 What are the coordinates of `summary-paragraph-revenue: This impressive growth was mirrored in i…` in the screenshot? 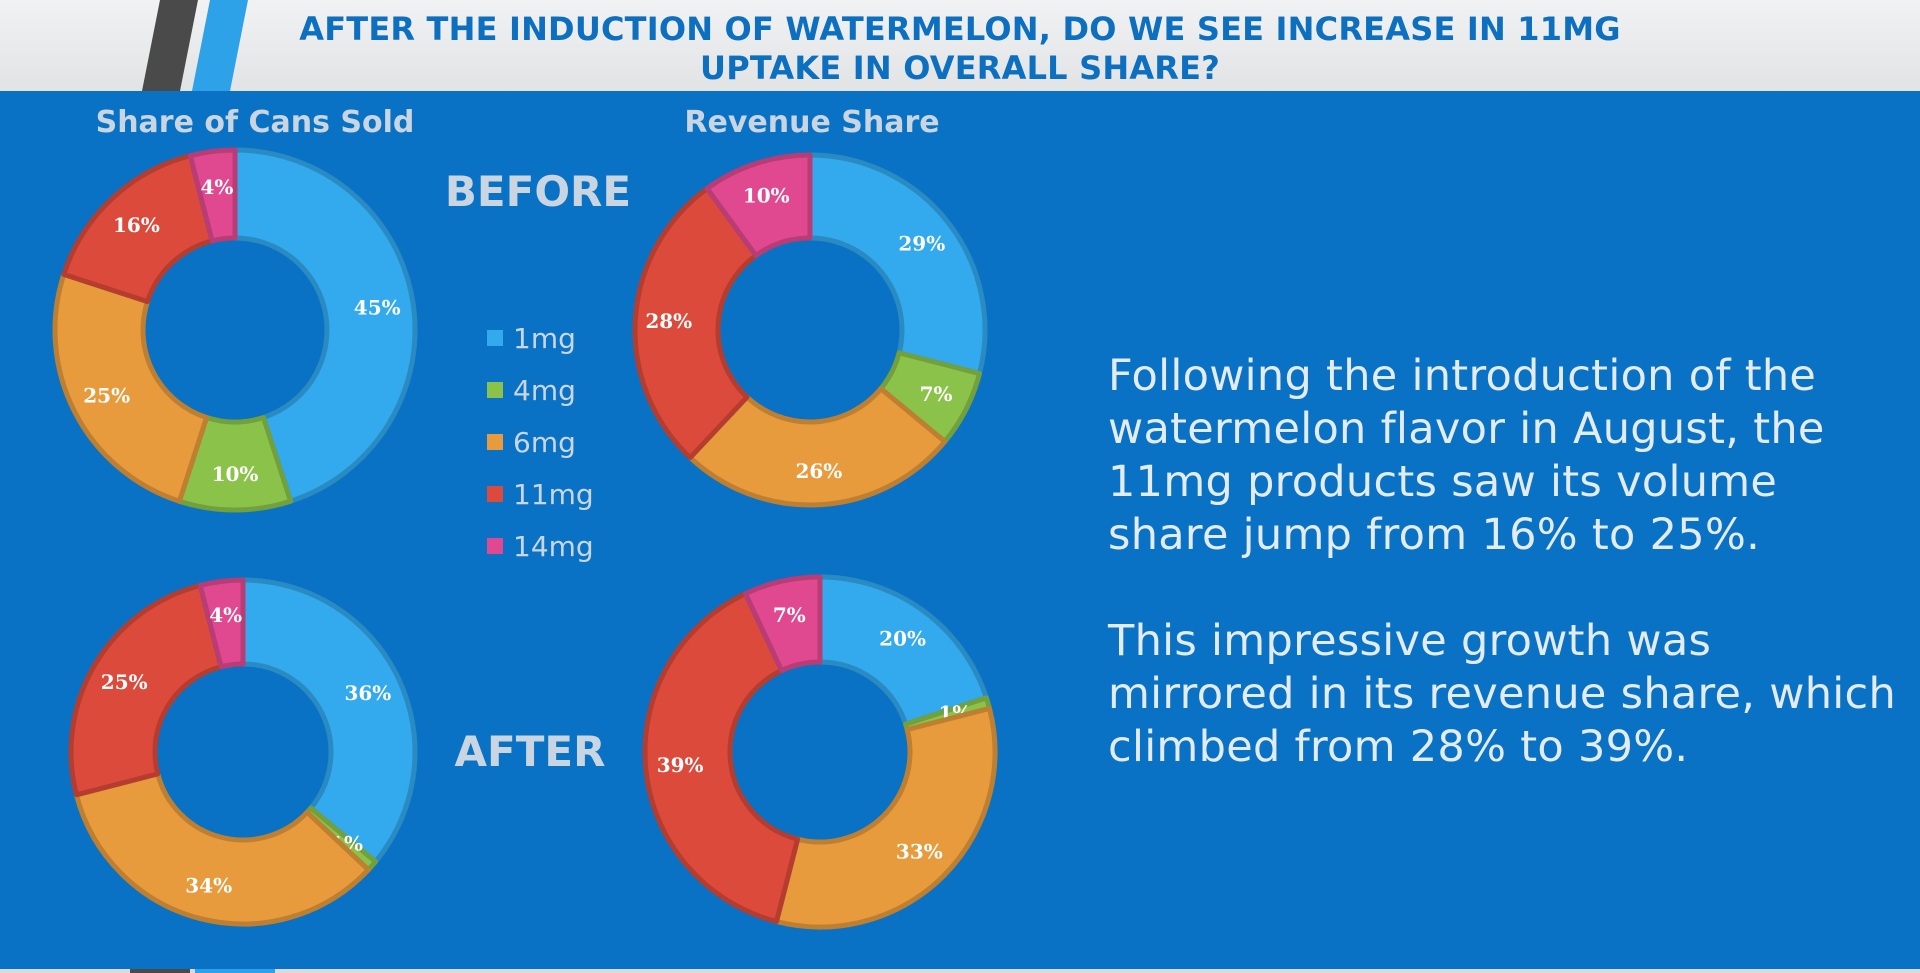 It's located at (1502, 694).